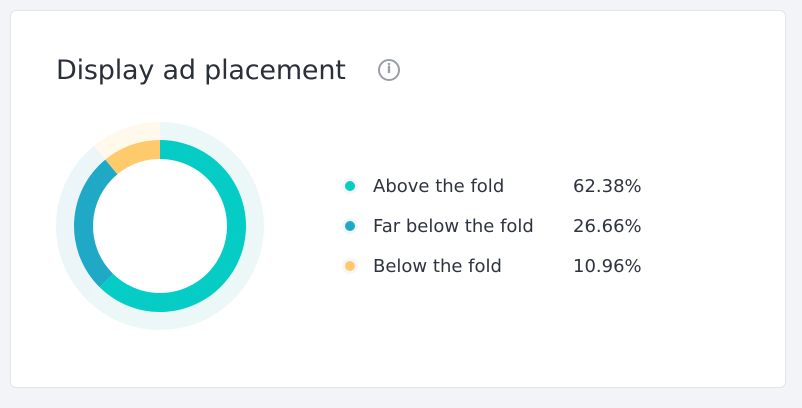  What do you see at coordinates (453, 226) in the screenshot?
I see `legend-label: Far below the fold` at bounding box center [453, 226].